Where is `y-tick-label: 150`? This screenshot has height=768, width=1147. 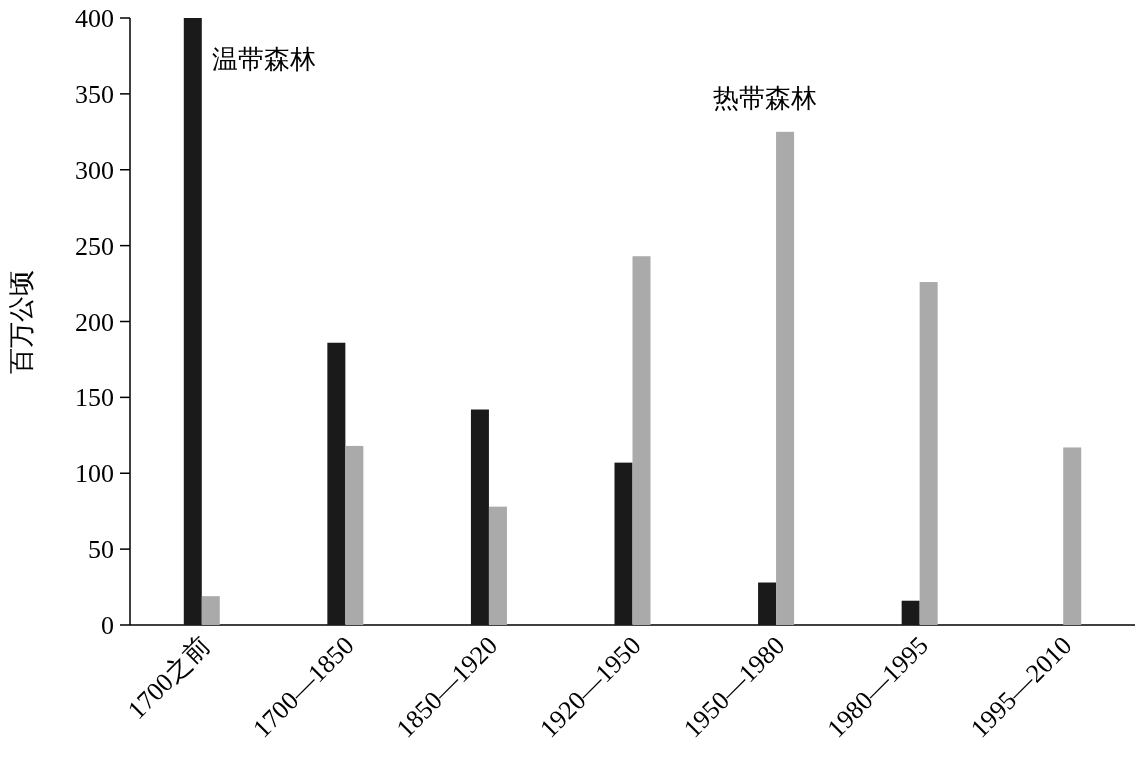
y-tick-label: 150 is located at coordinates (94, 398).